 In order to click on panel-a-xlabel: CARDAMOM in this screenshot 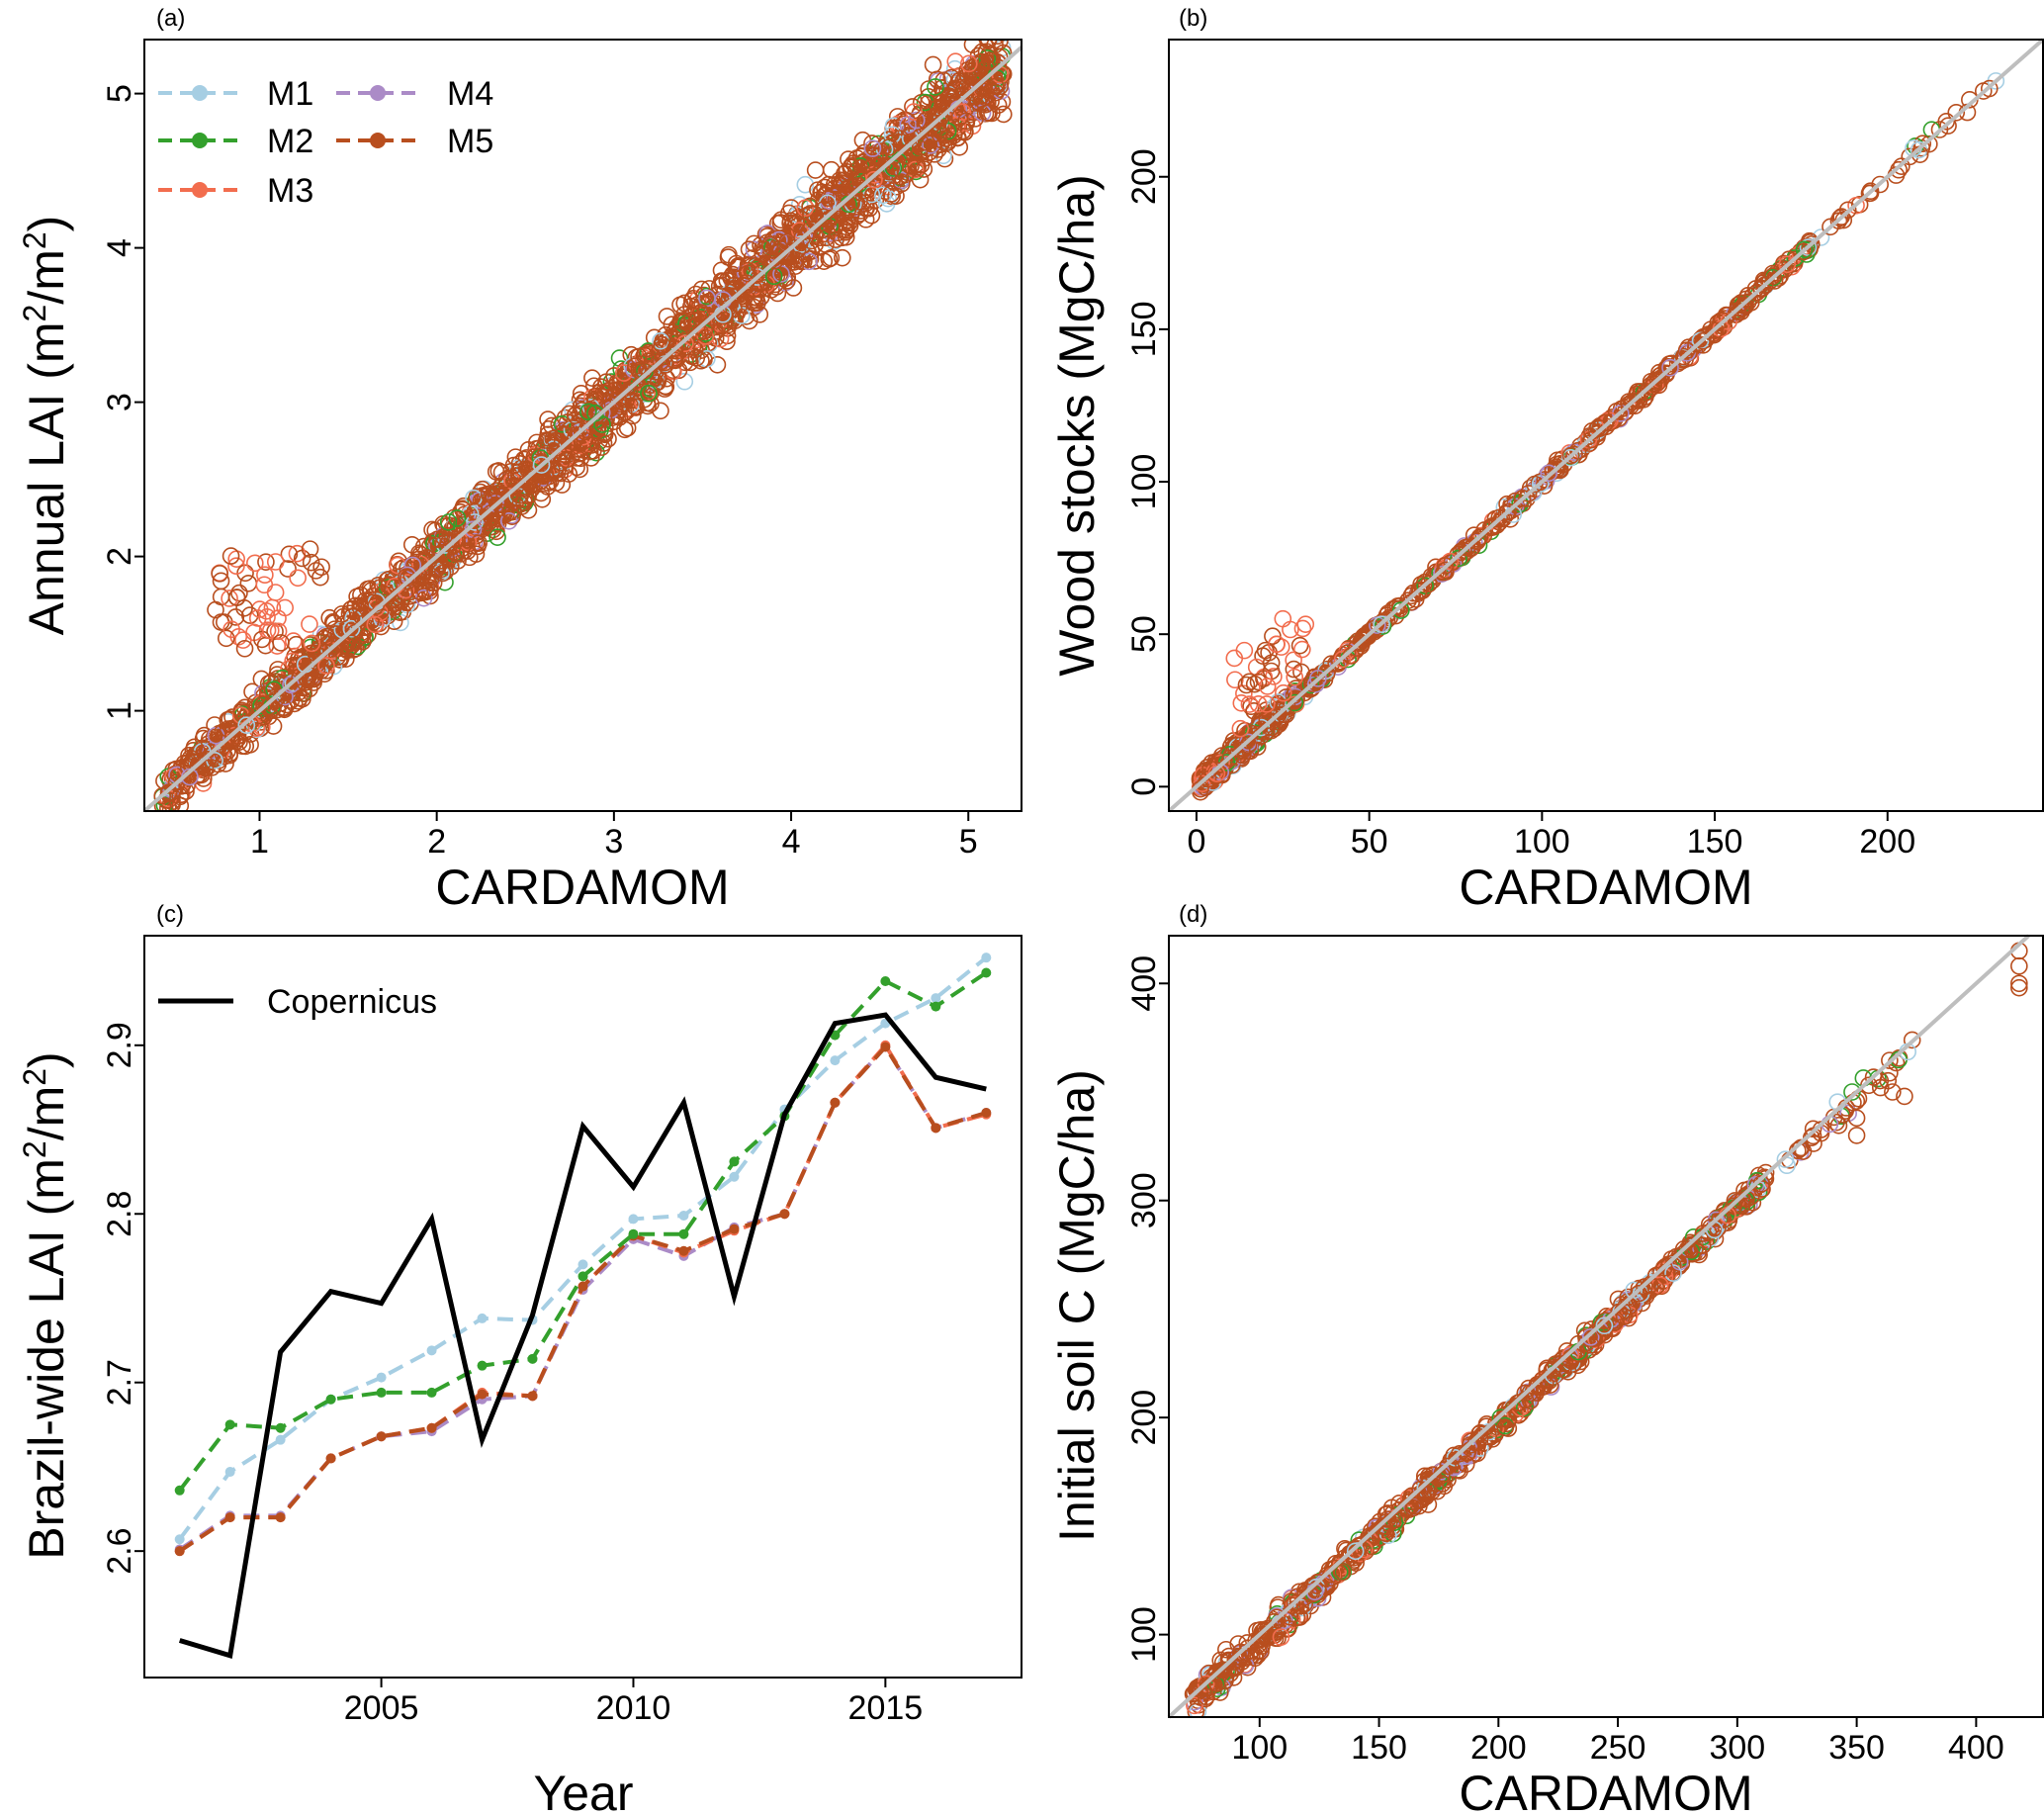, I will do `click(582, 887)`.